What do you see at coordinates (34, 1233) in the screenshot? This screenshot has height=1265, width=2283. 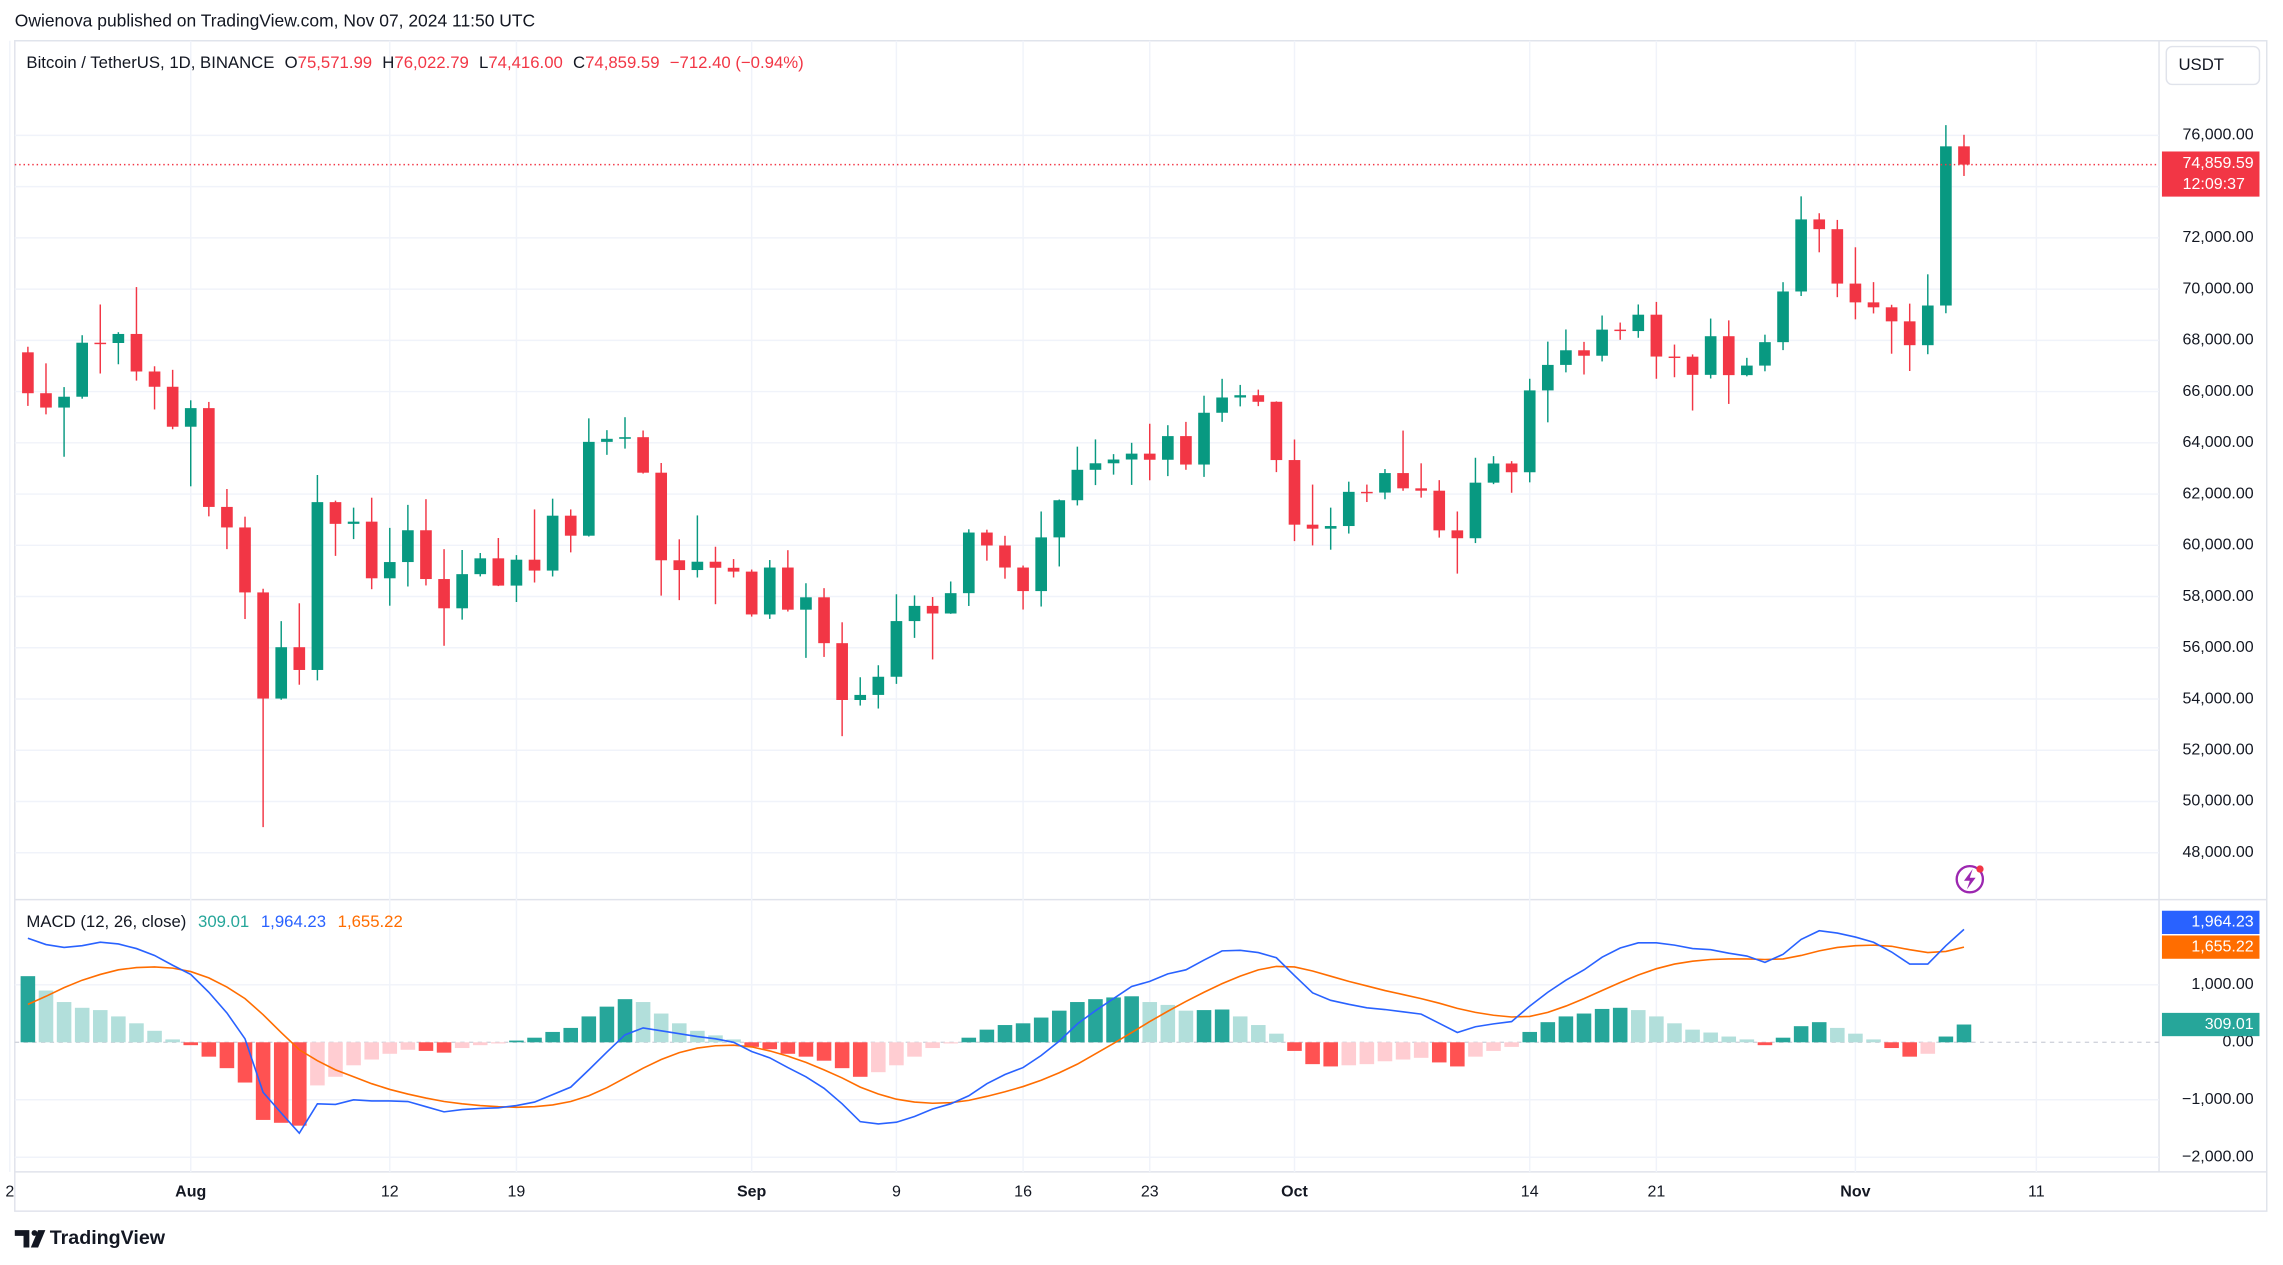 I see `logo-part` at bounding box center [34, 1233].